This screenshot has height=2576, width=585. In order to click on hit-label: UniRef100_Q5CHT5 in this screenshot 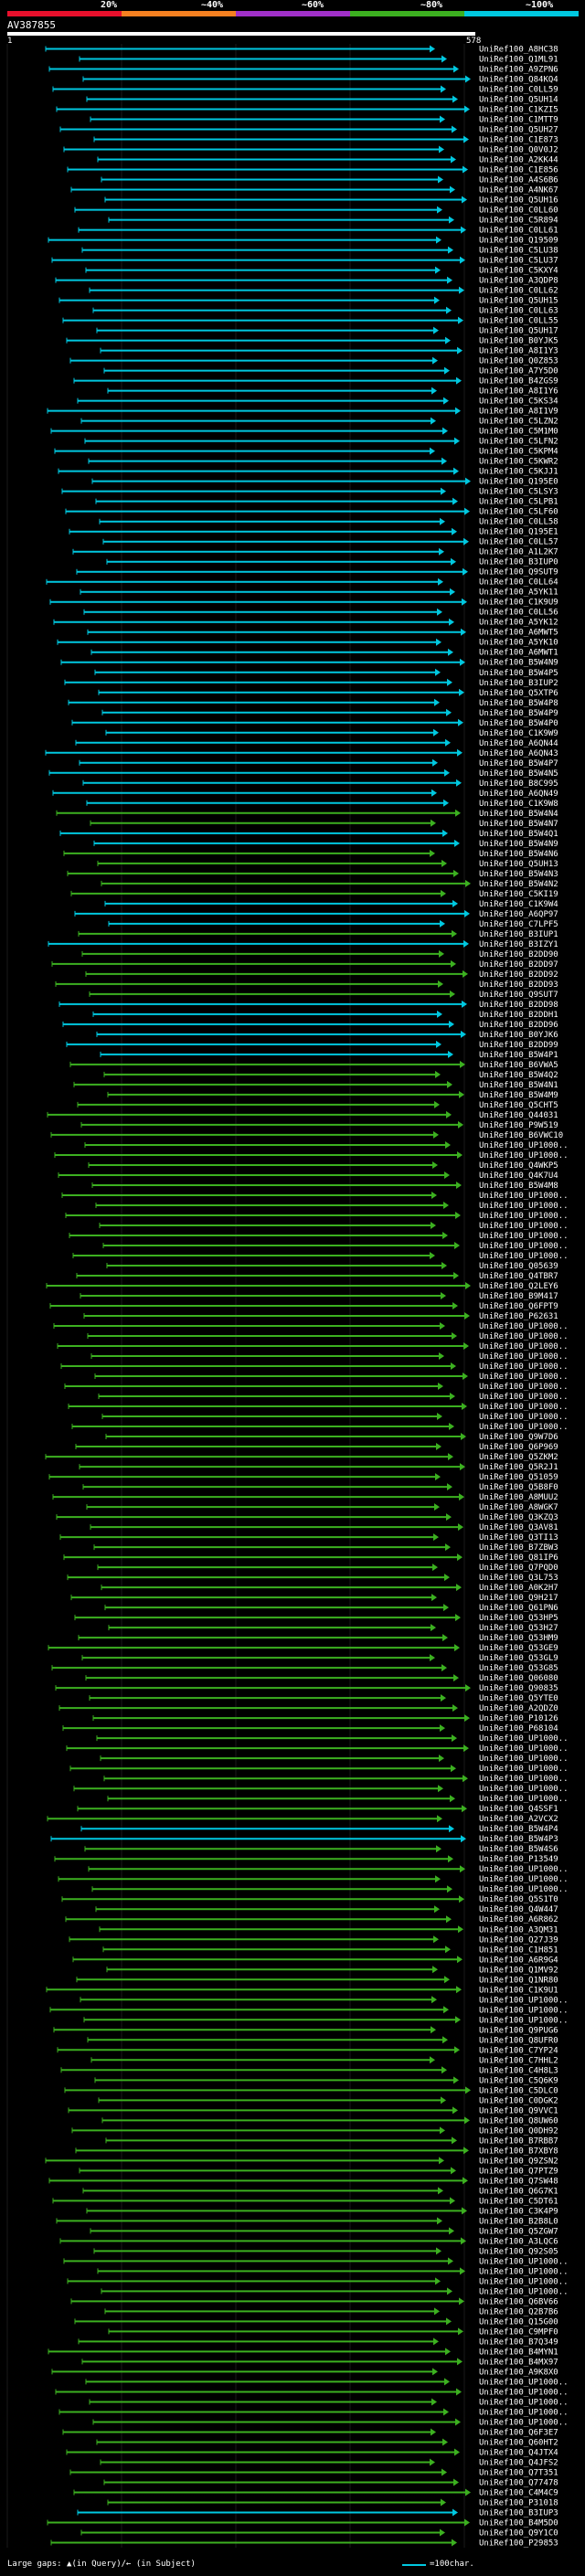, I will do `click(518, 1105)`.